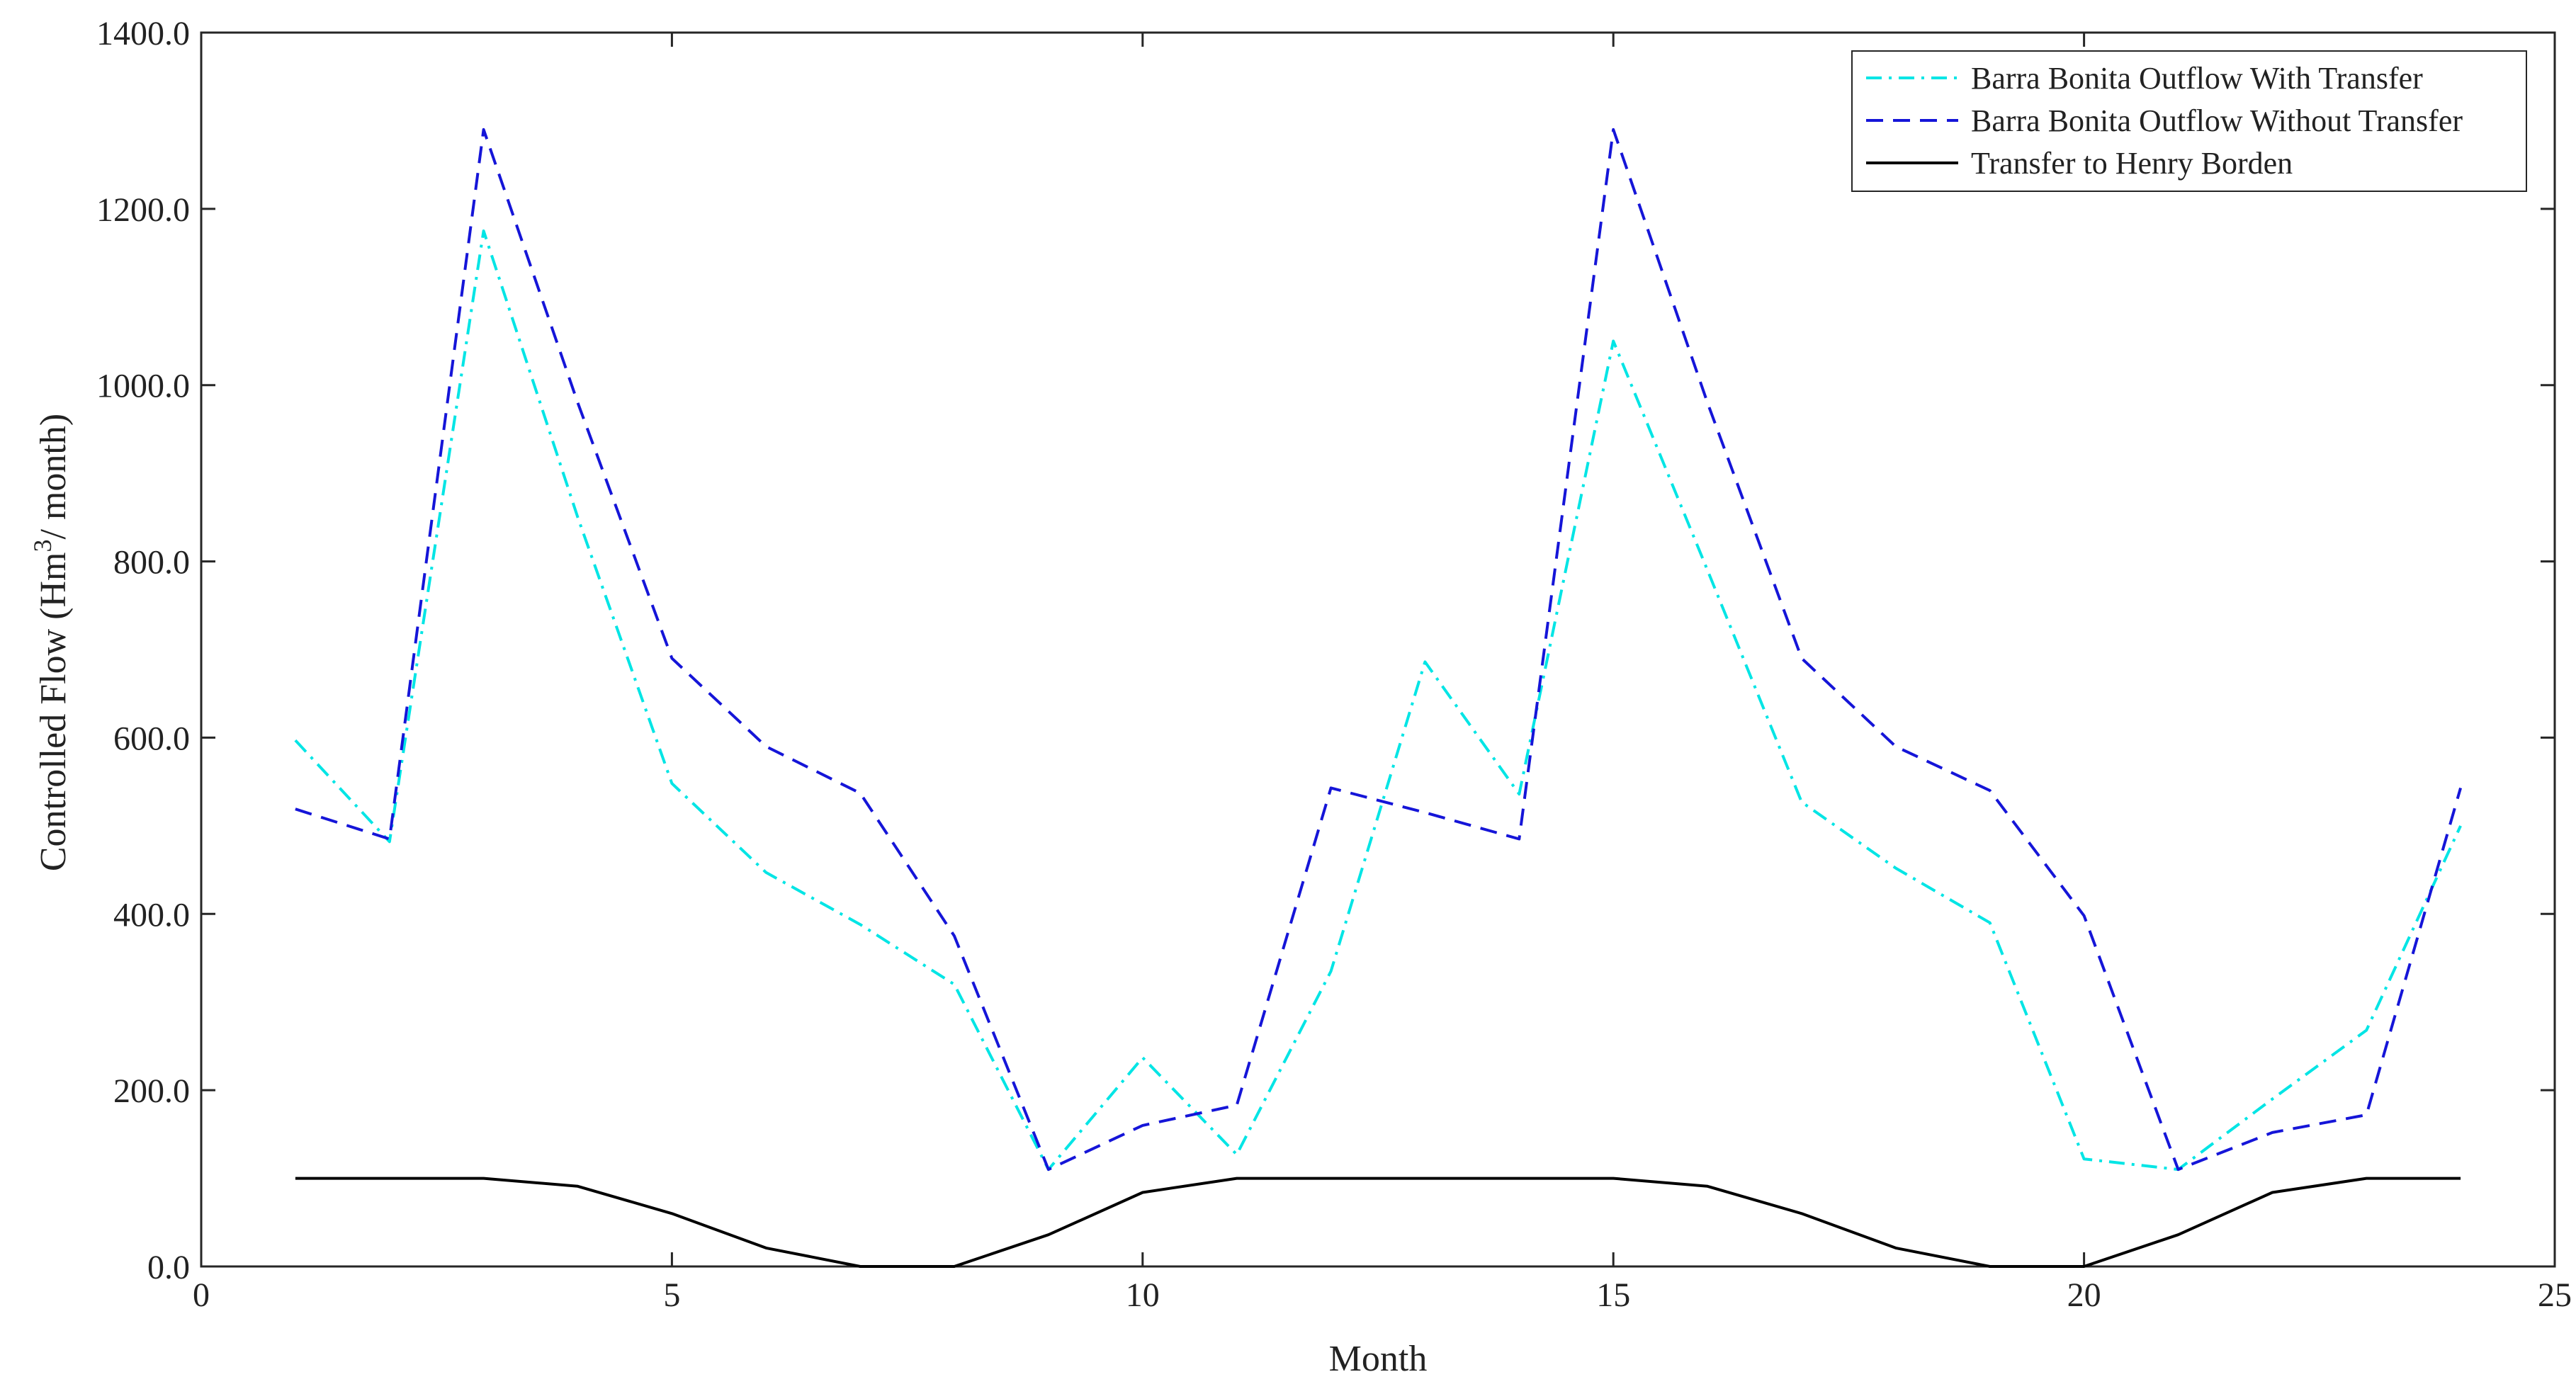 The height and width of the screenshot is (1389, 2576). Describe the element at coordinates (143, 210) in the screenshot. I see `y-tick-label: 1200.0` at that location.